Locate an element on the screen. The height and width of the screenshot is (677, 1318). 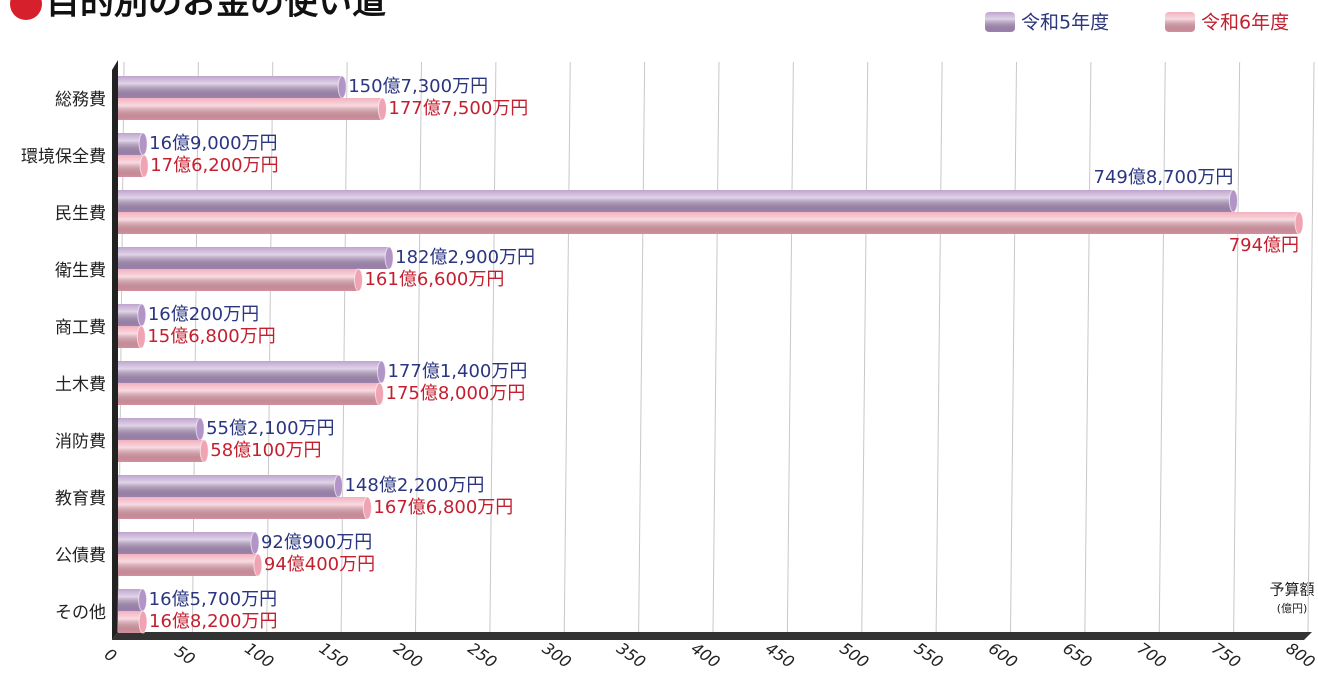
x-tick-label: 0 is located at coordinates (110, 654).